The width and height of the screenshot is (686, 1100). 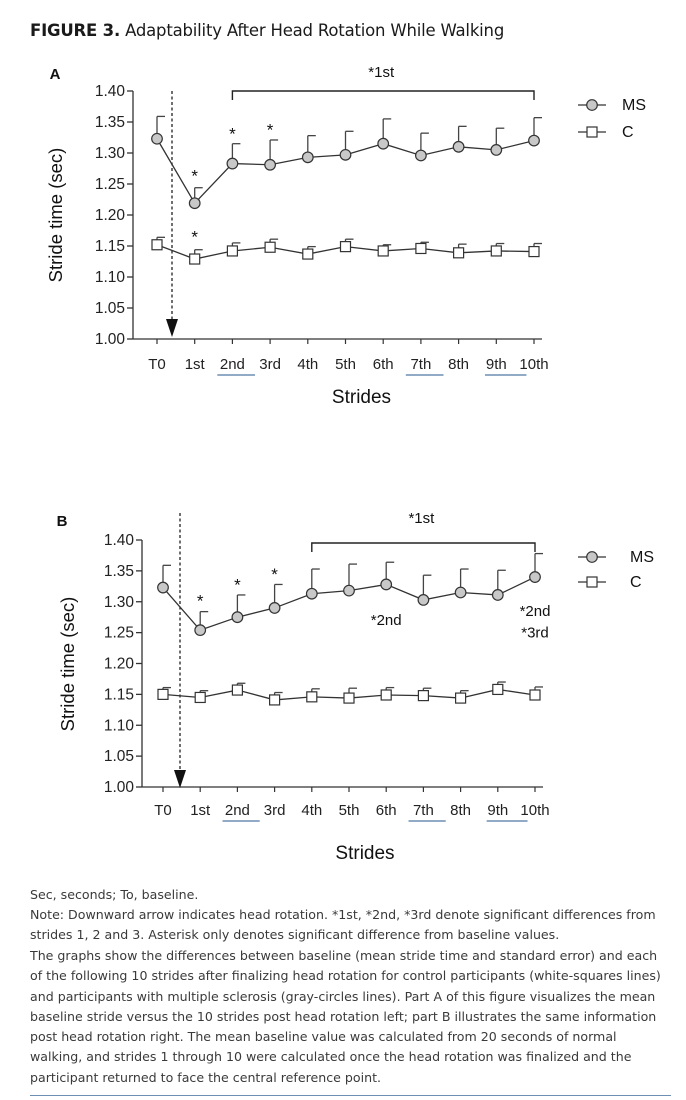 What do you see at coordinates (383, 364) in the screenshot?
I see `x-tick-label: 6th` at bounding box center [383, 364].